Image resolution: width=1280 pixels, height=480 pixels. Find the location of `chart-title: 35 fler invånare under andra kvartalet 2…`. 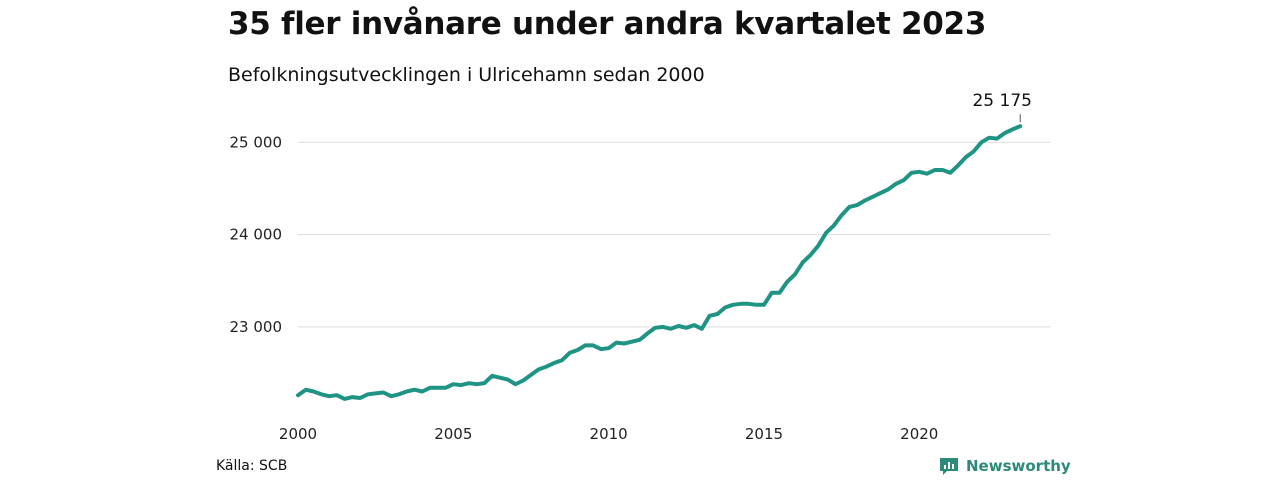

chart-title: 35 fler invånare under andra kvartalet 2… is located at coordinates (607, 24).